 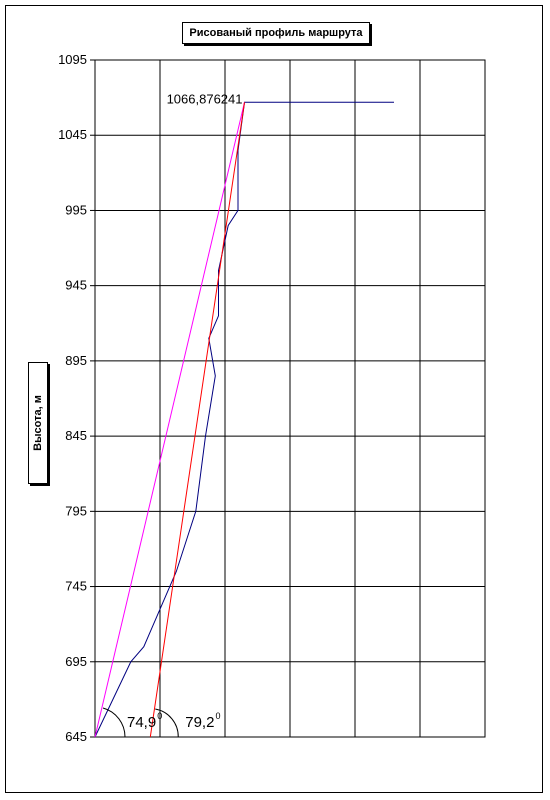 I want to click on chart-title: Рисованый профиль маршрута, so click(x=276, y=33).